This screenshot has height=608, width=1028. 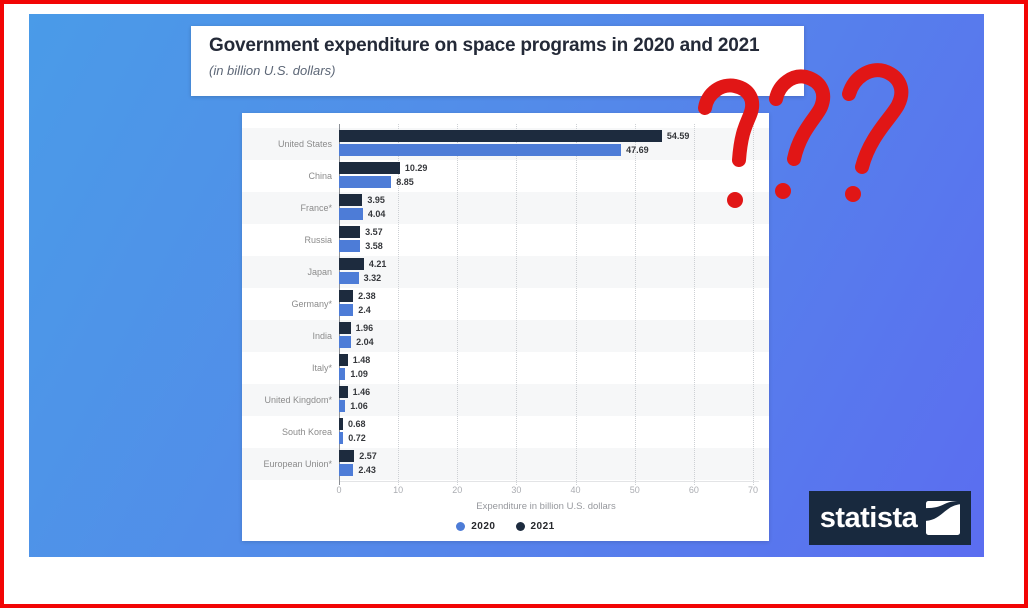 I want to click on category-label: Russia, so click(x=318, y=240).